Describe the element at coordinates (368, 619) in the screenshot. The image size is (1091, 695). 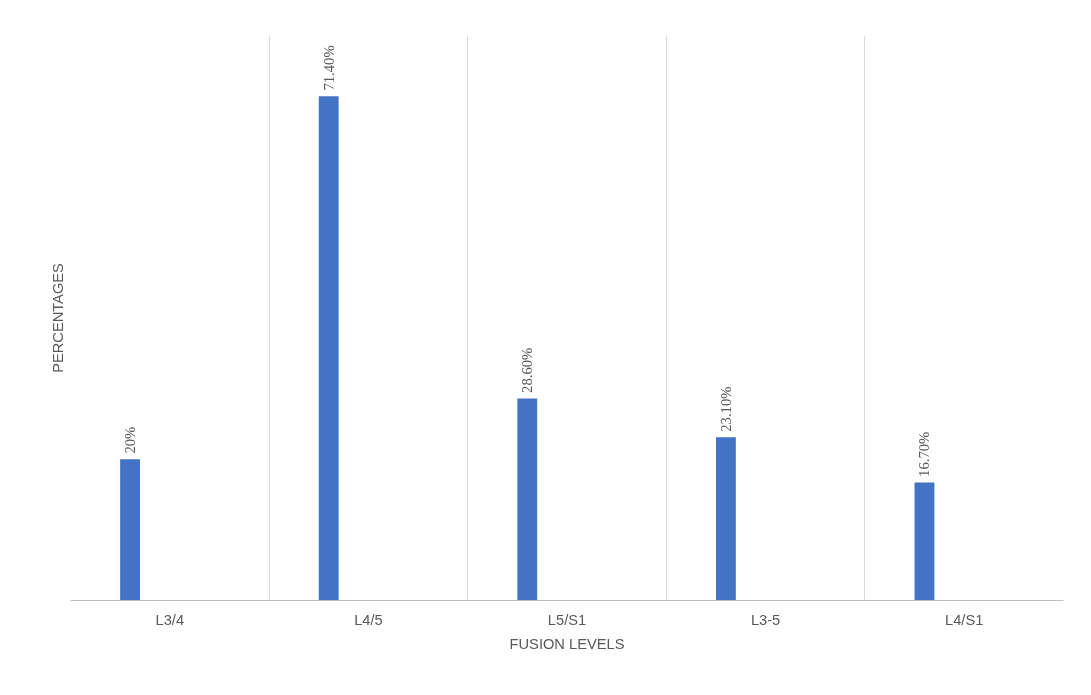
I see `x-tick-label: L4/5` at that location.